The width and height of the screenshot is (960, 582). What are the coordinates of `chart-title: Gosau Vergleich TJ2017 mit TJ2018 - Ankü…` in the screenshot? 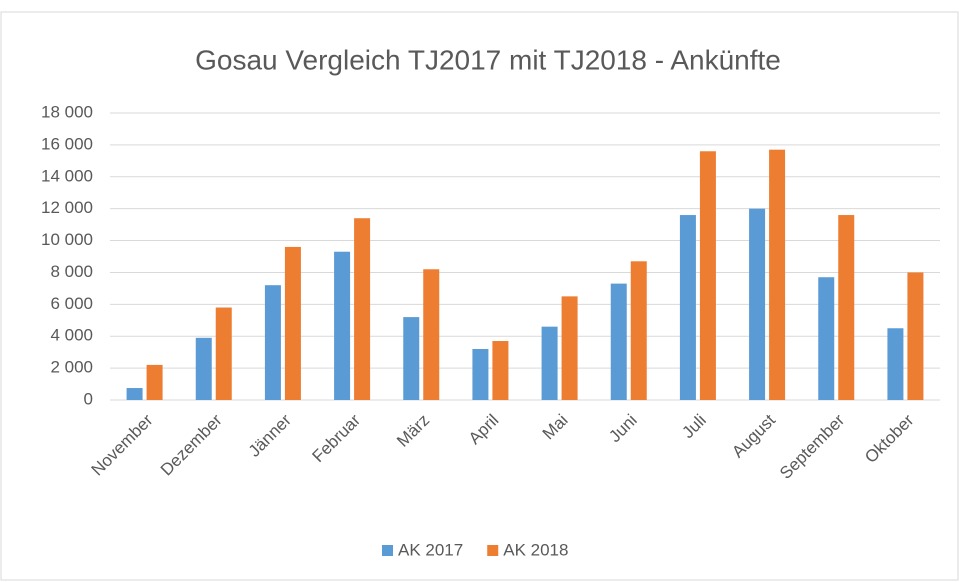 It's located at (488, 59).